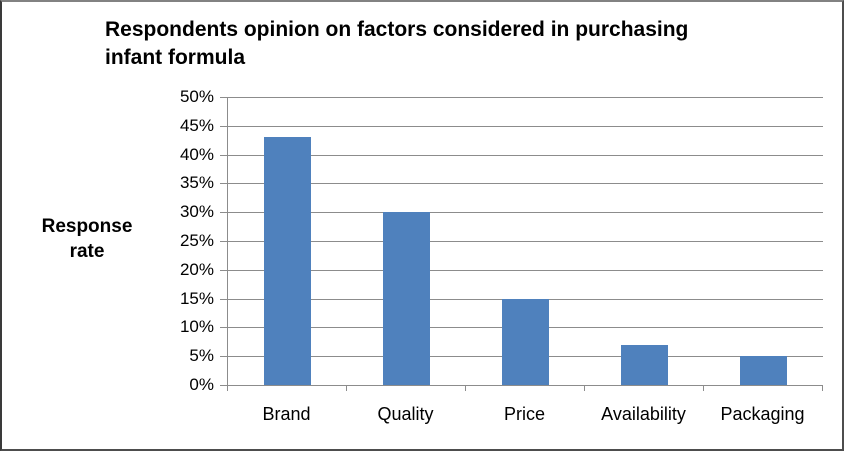 The width and height of the screenshot is (844, 451). Describe the element at coordinates (196, 240) in the screenshot. I see `y-tick-label: 25%` at that location.